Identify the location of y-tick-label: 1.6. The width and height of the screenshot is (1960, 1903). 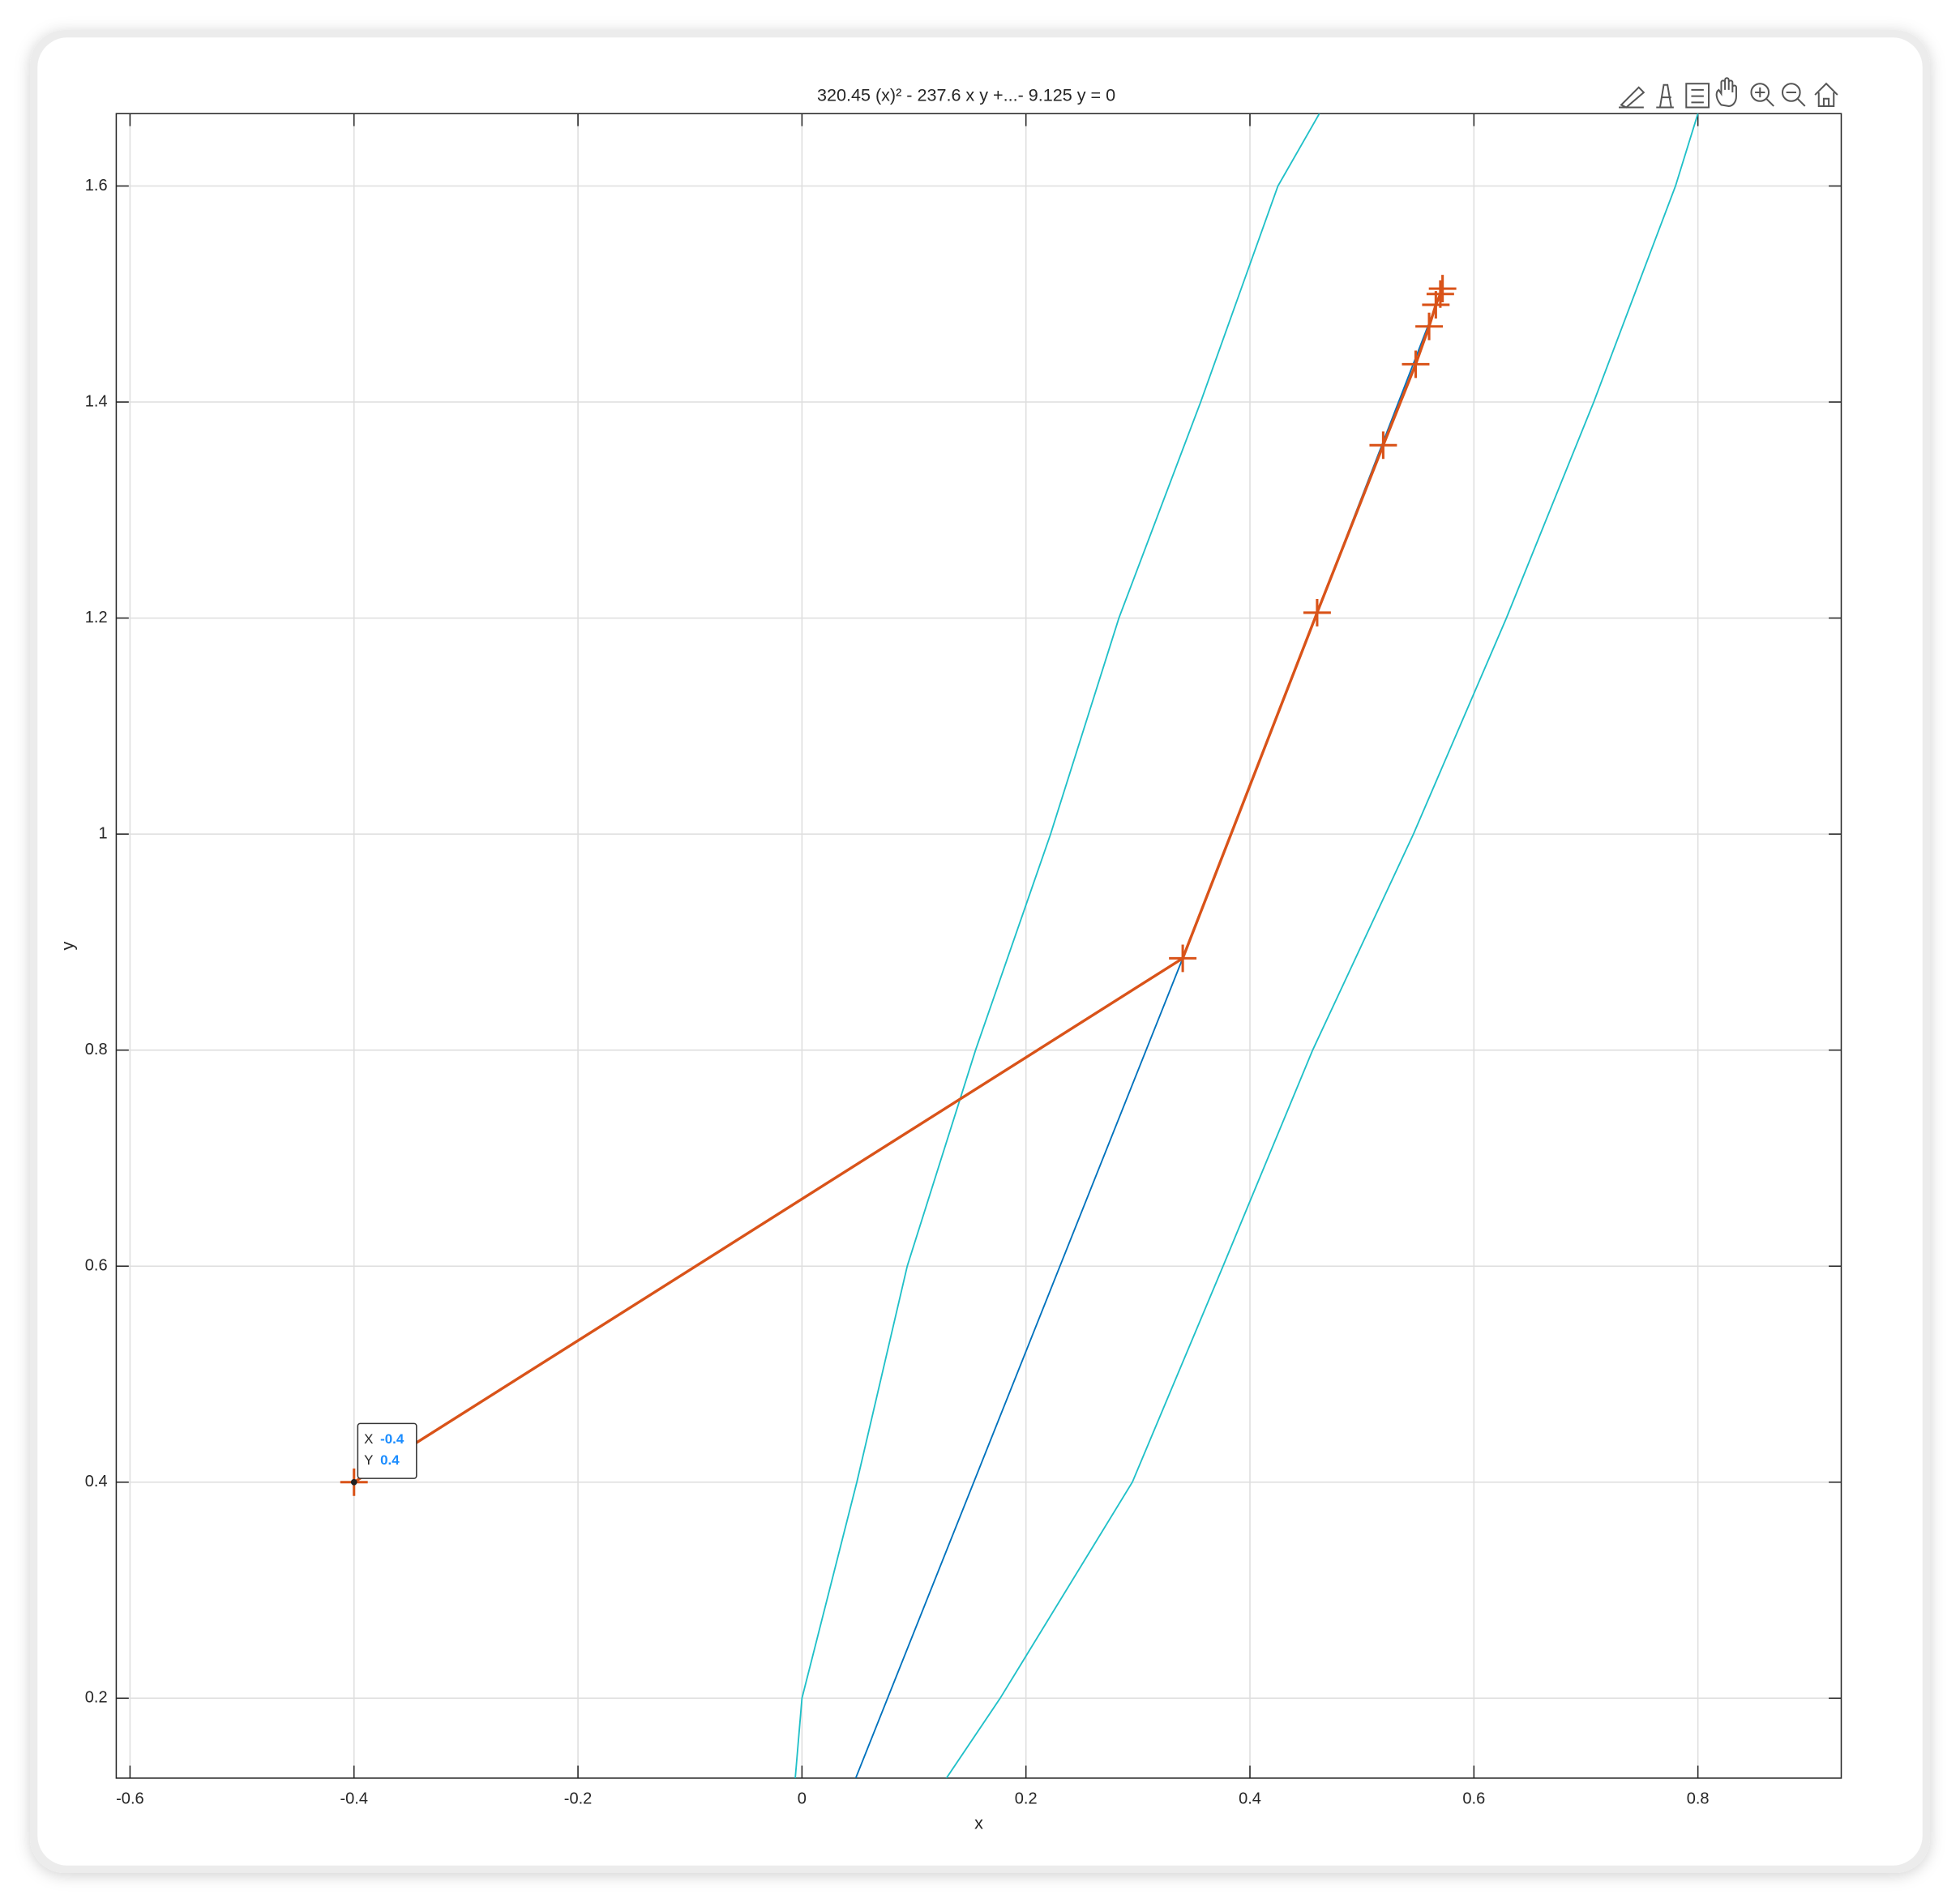
(96, 186).